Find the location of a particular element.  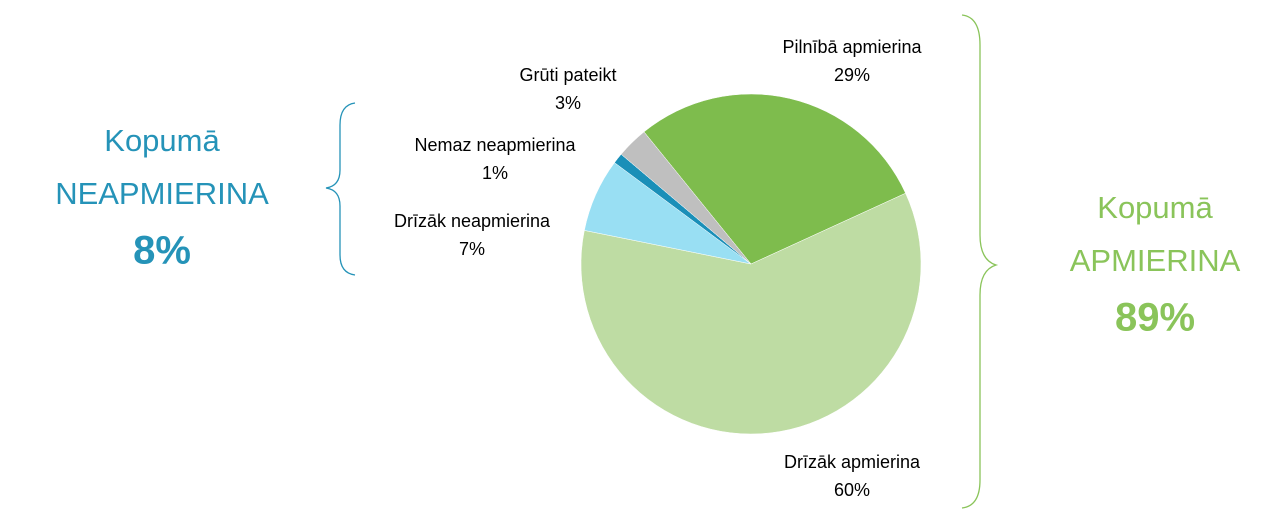

left-brace is located at coordinates (340, 189).